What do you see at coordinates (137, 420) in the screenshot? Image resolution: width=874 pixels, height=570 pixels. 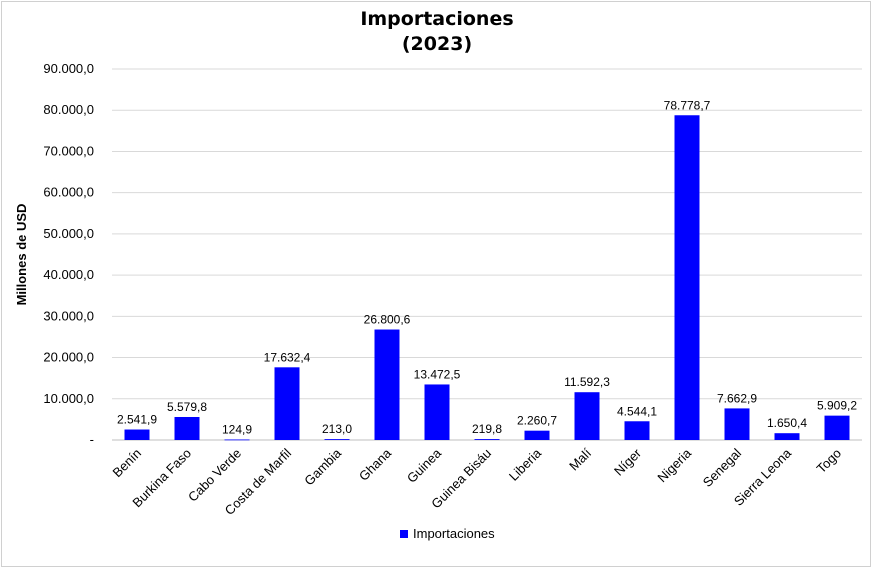 I see `data-label: 2.541,9` at bounding box center [137, 420].